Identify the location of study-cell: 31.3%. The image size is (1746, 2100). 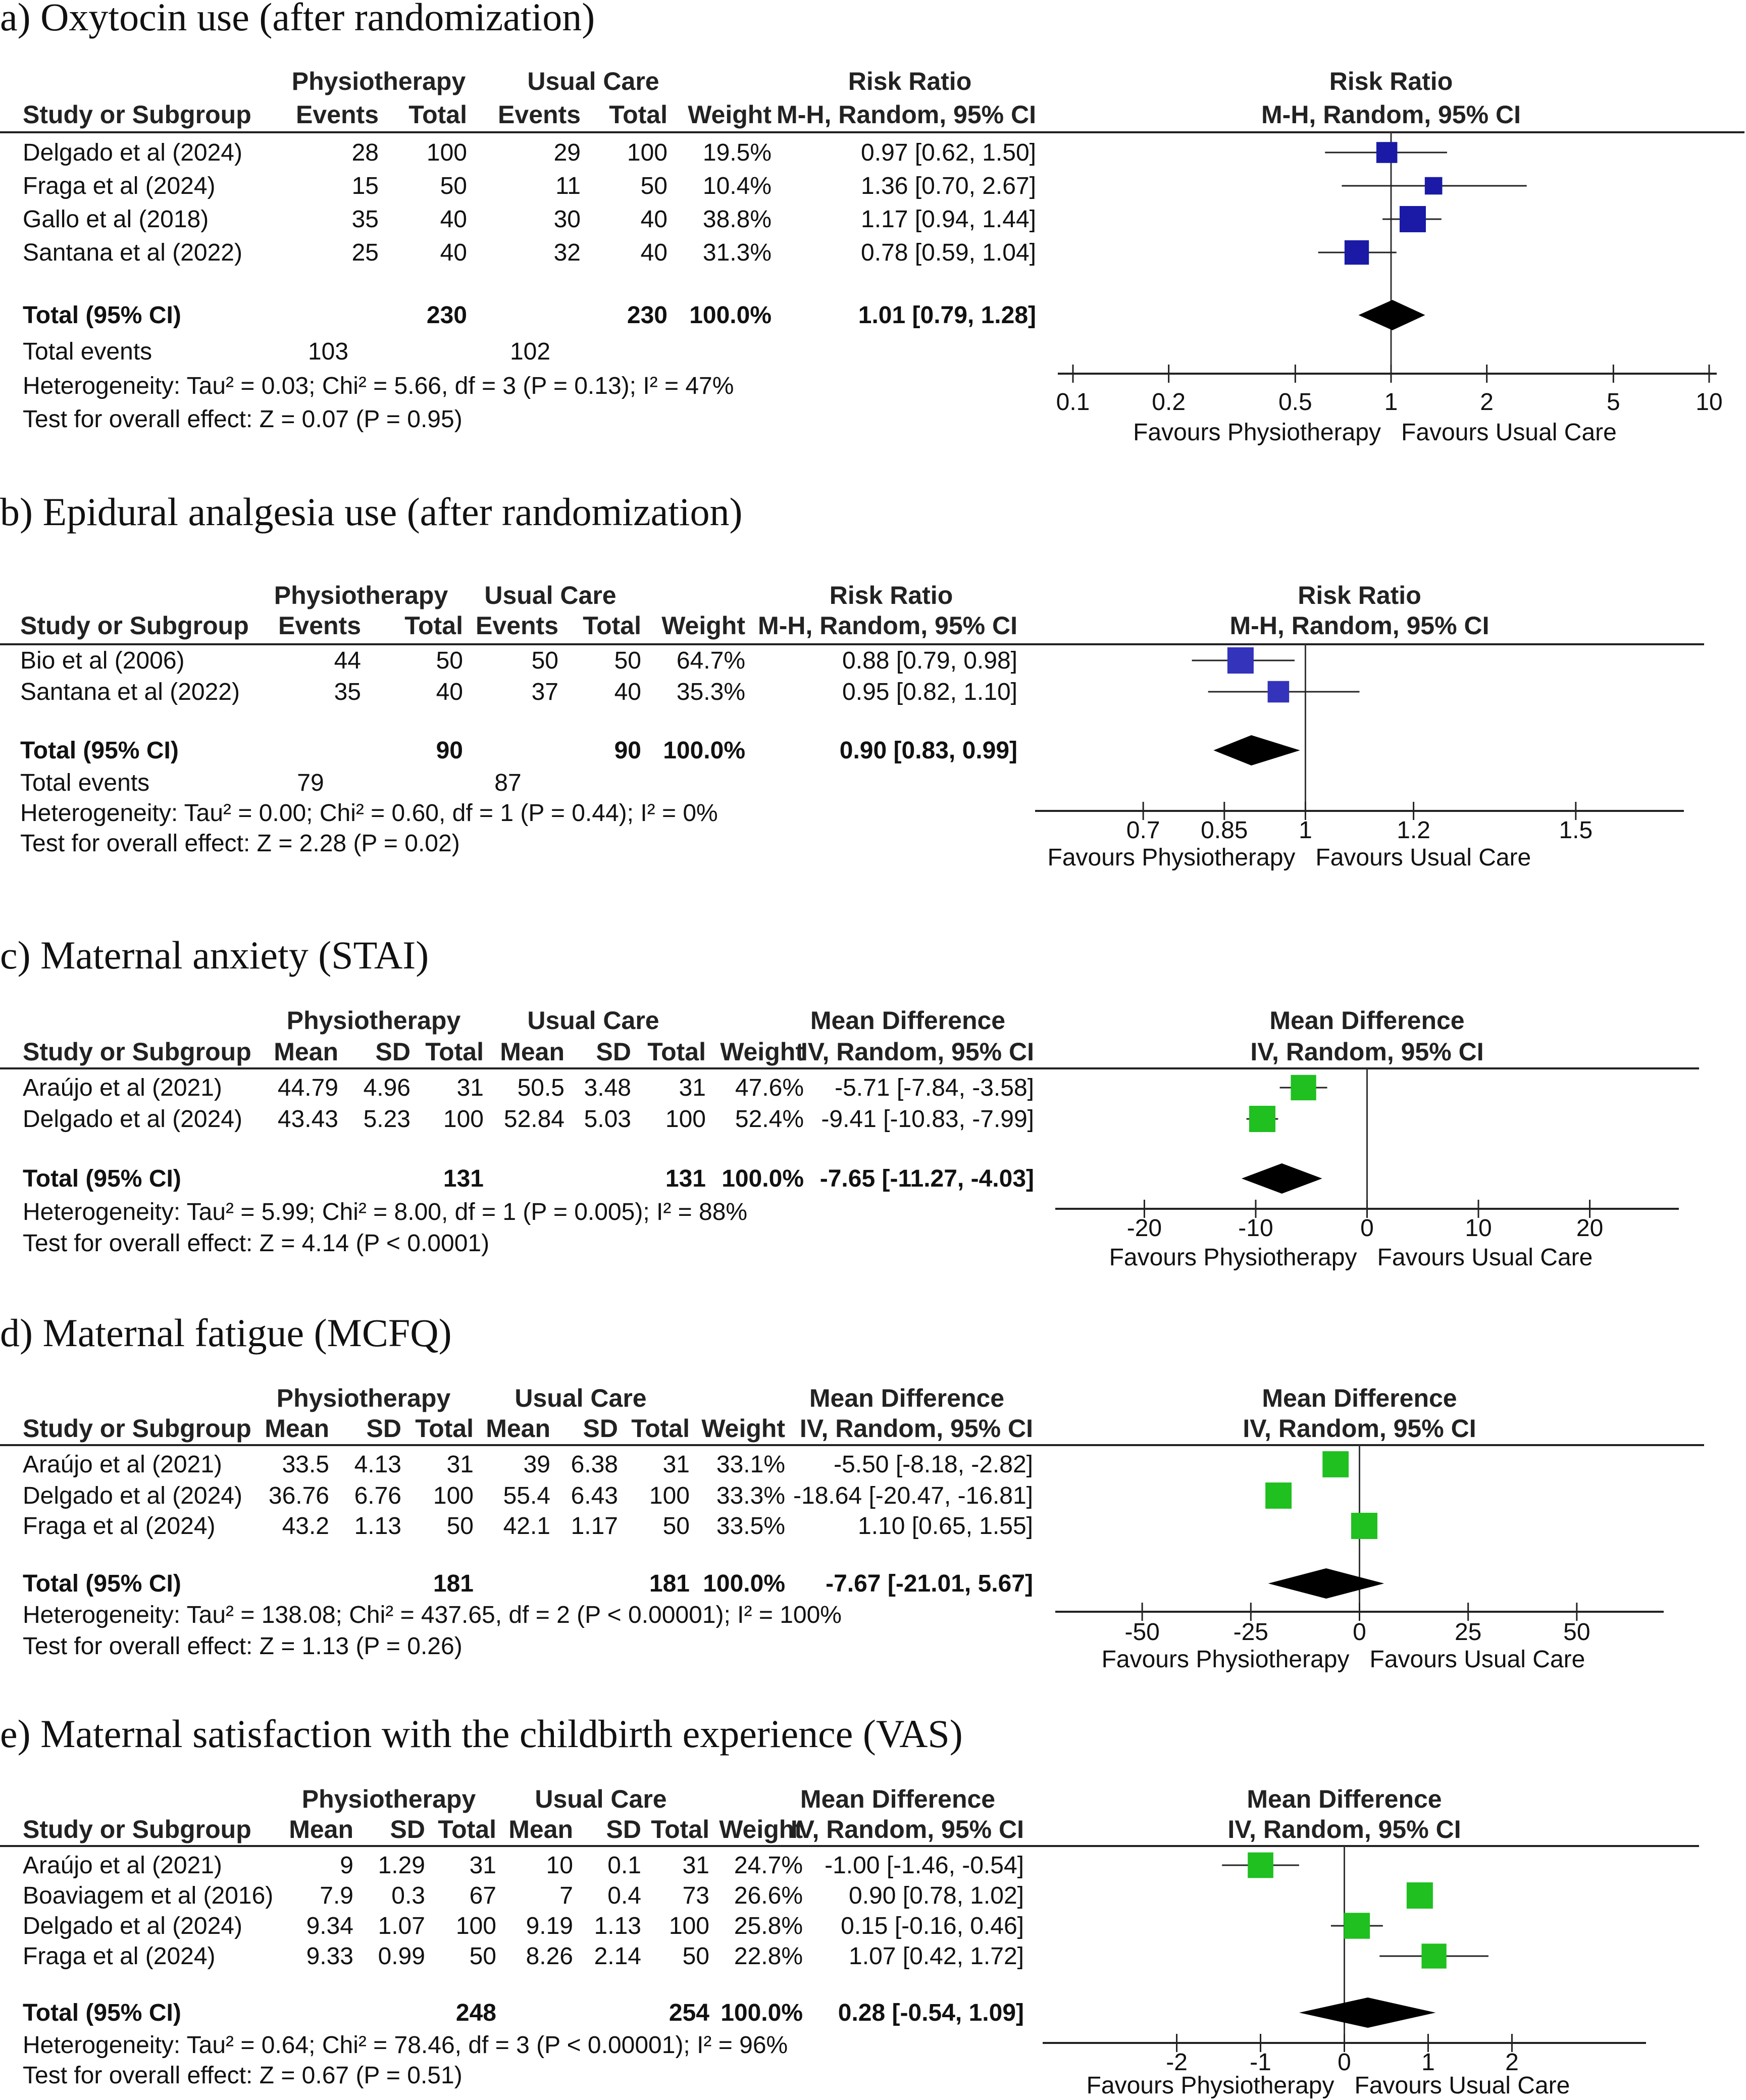
(737, 252).